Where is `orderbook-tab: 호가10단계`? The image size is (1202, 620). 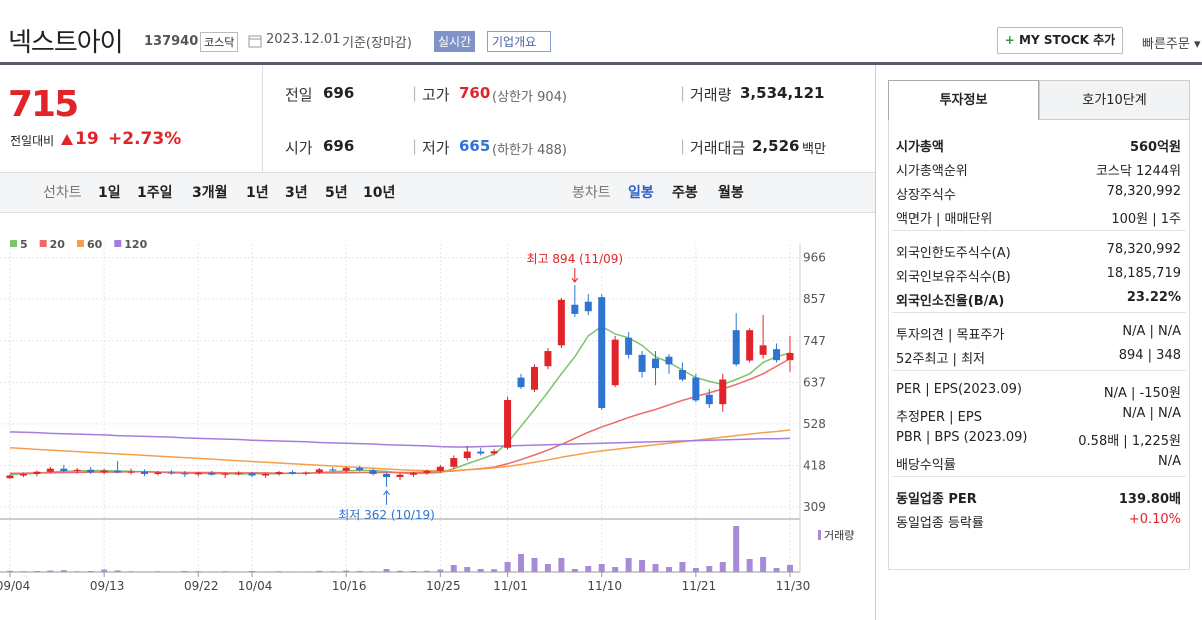 orderbook-tab: 호가10단계 is located at coordinates (1114, 100).